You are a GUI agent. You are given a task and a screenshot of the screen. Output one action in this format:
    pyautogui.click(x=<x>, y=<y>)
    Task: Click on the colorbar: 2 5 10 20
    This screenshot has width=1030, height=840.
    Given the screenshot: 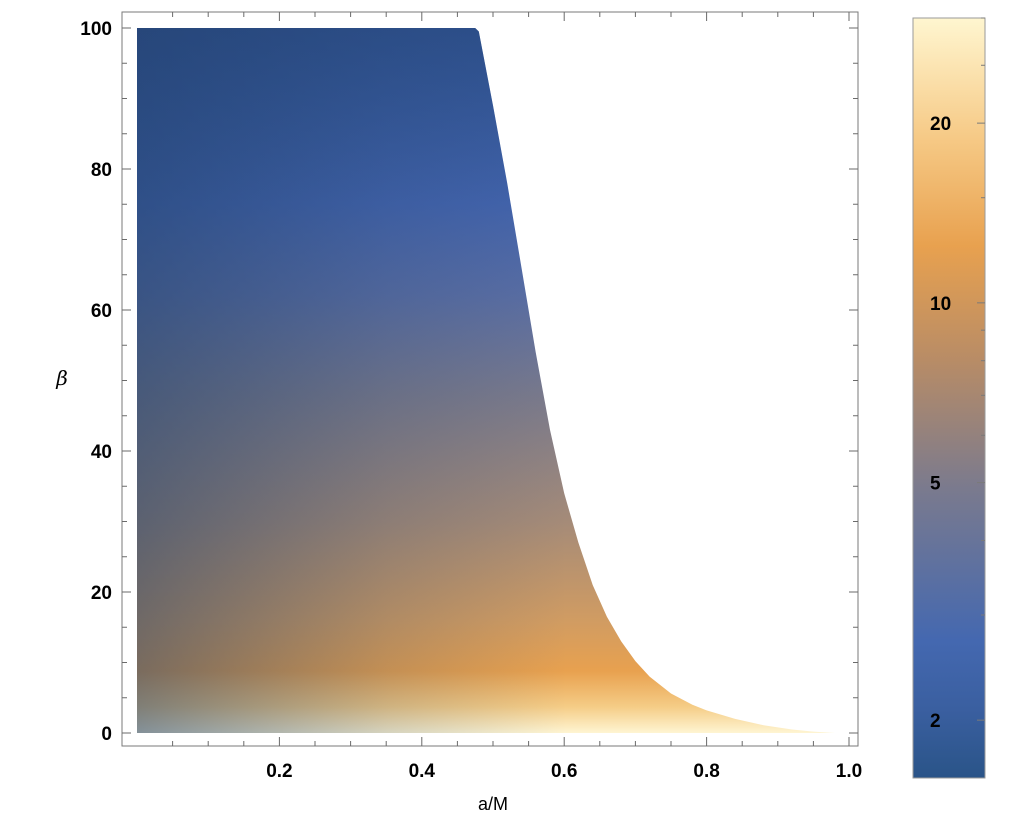 What is the action you would take?
    pyautogui.click(x=949, y=398)
    